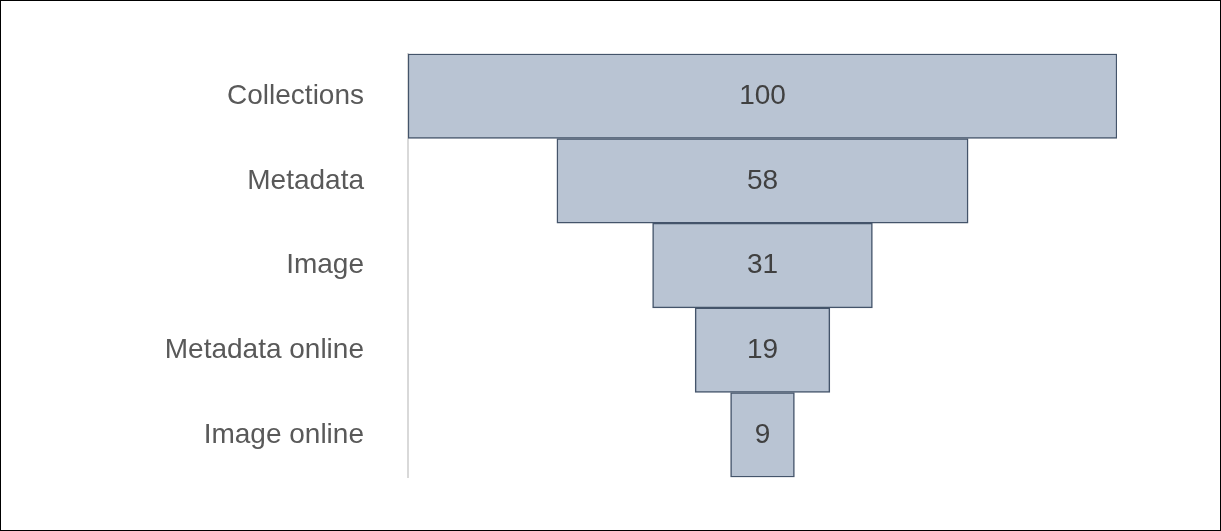 Image resolution: width=1221 pixels, height=531 pixels. I want to click on data-label: 100, so click(762, 94).